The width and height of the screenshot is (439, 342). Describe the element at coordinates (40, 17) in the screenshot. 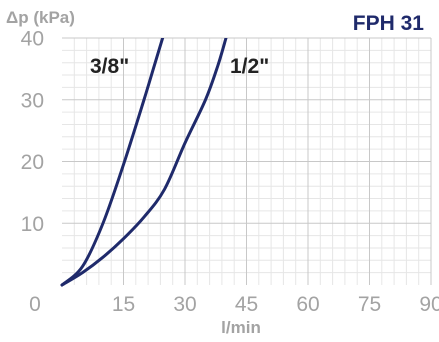

I see `y-axis-title: Δp (kPa)` at that location.